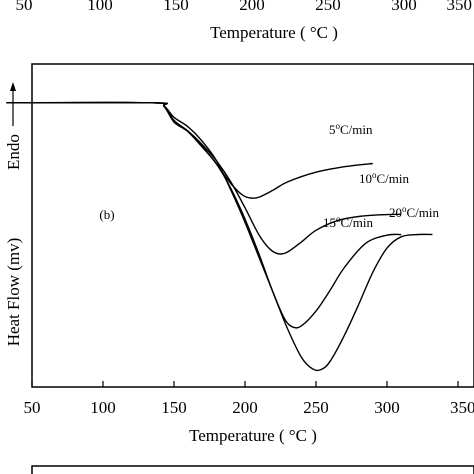 This screenshot has width=474, height=474. Describe the element at coordinates (24, 7) in the screenshot. I see `top-tick-label: 50` at that location.